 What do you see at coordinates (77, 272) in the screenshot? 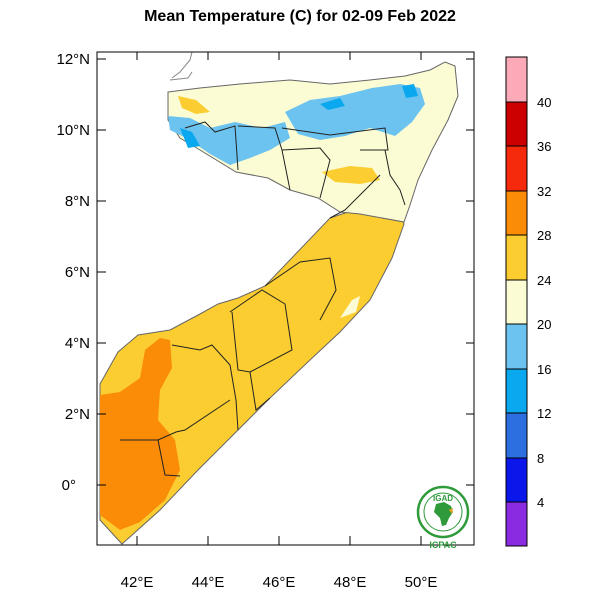
I see `lat-label-6n: 6°N` at bounding box center [77, 272].